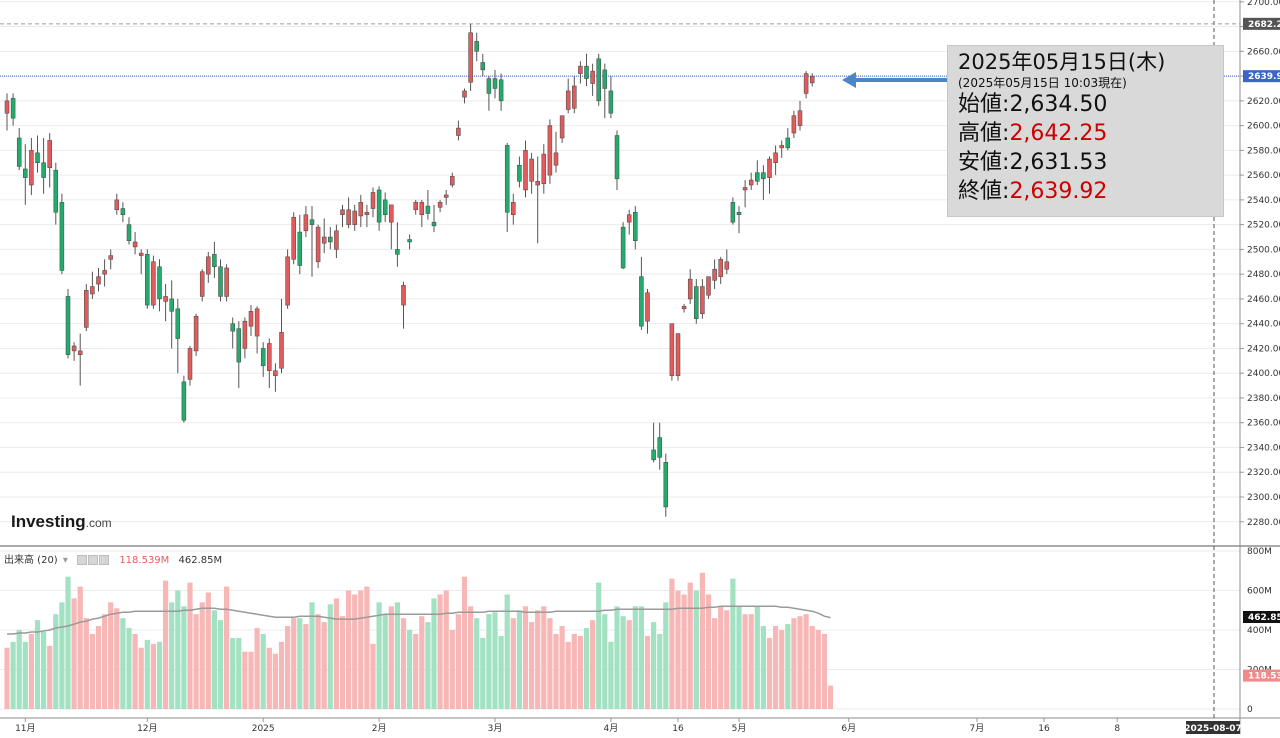  I want to click on max-price-tag-bg, so click(1261, 23).